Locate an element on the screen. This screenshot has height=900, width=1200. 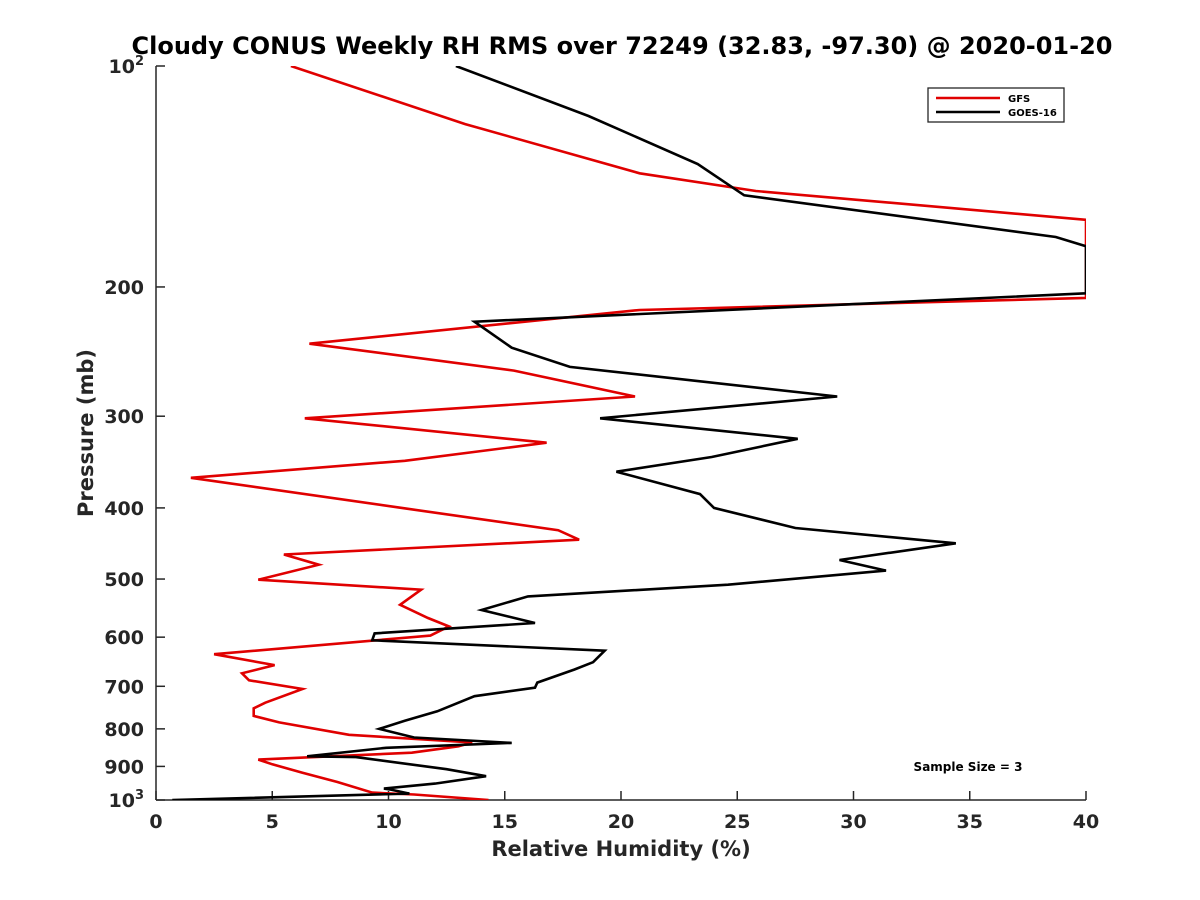
legend-box is located at coordinates (996, 105).